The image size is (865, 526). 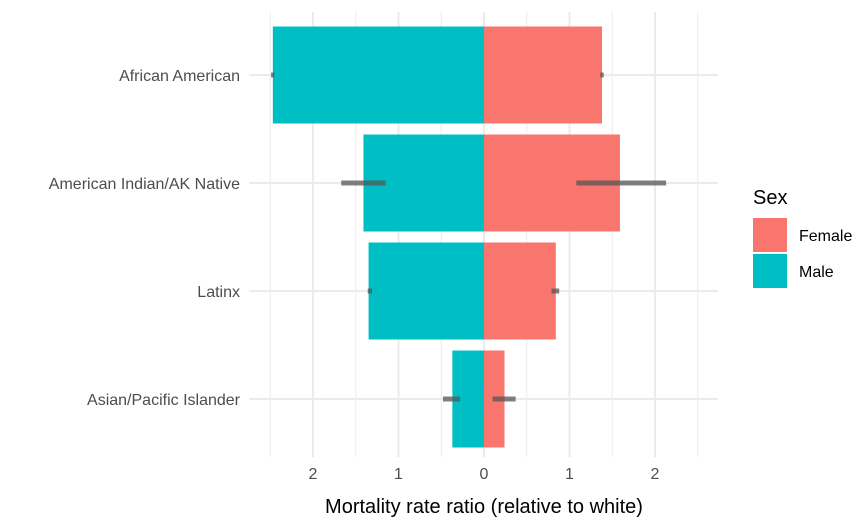 What do you see at coordinates (218, 292) in the screenshot?
I see `category-label-latinx: Latinx` at bounding box center [218, 292].